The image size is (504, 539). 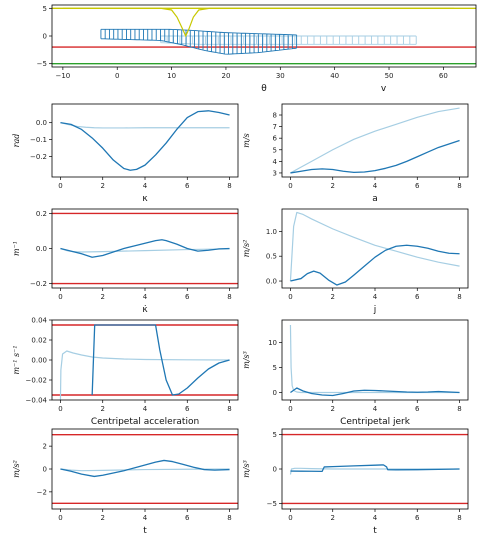 I want to click on v-xtick-label-2: 4, so click(x=375, y=186).